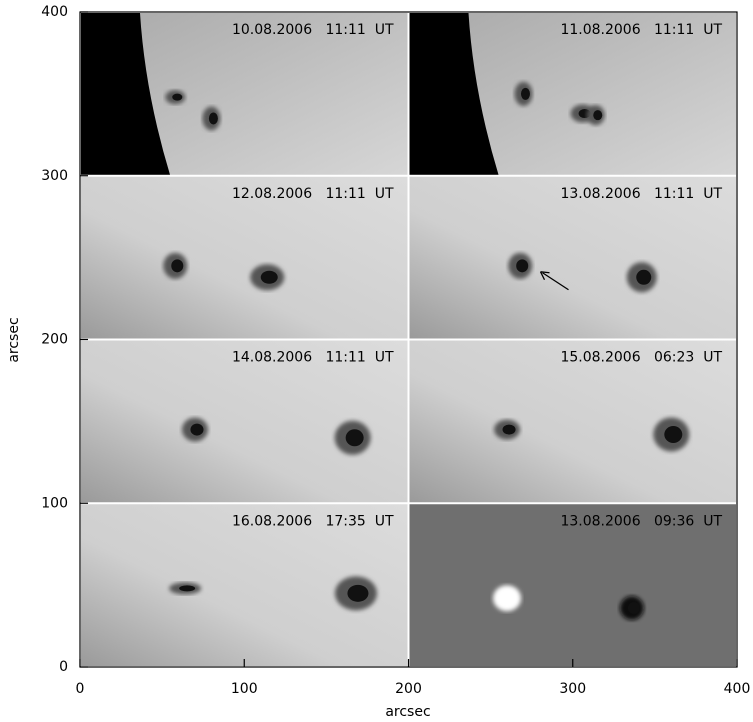 Image resolution: width=753 pixels, height=722 pixels. Describe the element at coordinates (408, 689) in the screenshot. I see `x-tick-label: 200` at that location.